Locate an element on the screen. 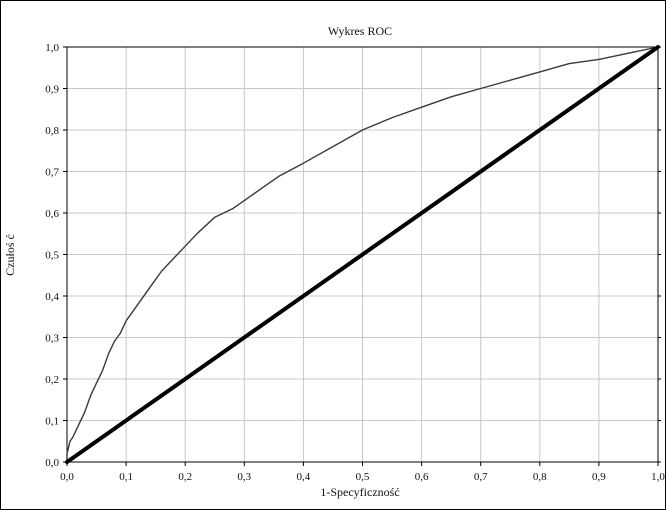 Image resolution: width=666 pixels, height=510 pixels. y-tick-label: 0,3 is located at coordinates (52, 339).